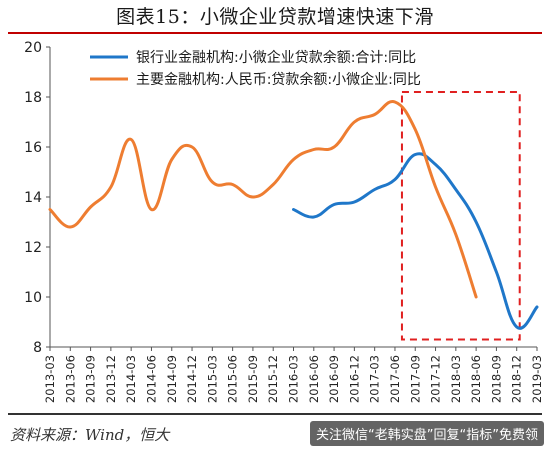 The image size is (550, 450). Describe the element at coordinates (253, 379) in the screenshot. I see `x-tick-label: 2015-09` at that location.